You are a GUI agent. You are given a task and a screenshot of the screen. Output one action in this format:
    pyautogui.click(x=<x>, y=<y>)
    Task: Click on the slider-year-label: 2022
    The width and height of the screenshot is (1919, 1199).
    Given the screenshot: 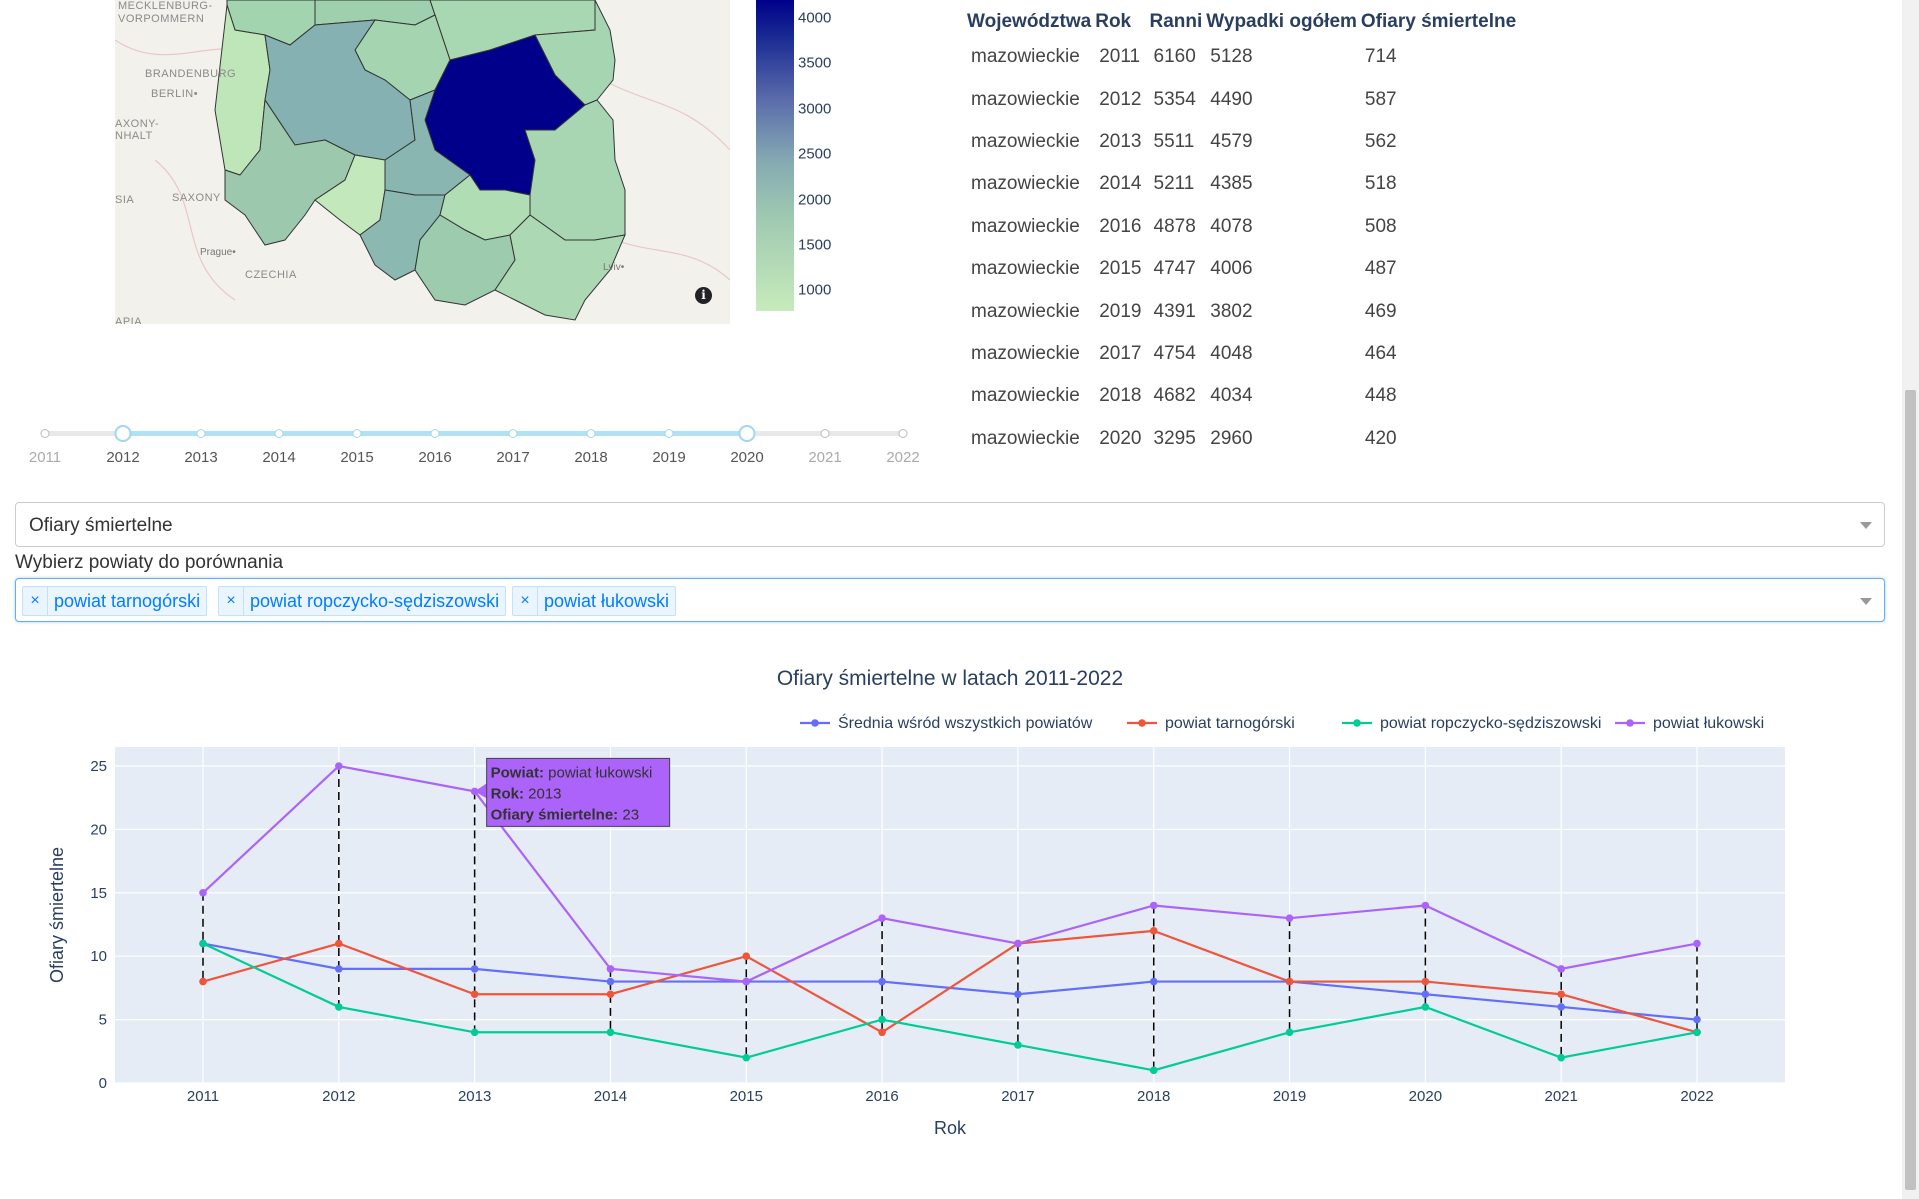 What is the action you would take?
    pyautogui.click(x=903, y=457)
    